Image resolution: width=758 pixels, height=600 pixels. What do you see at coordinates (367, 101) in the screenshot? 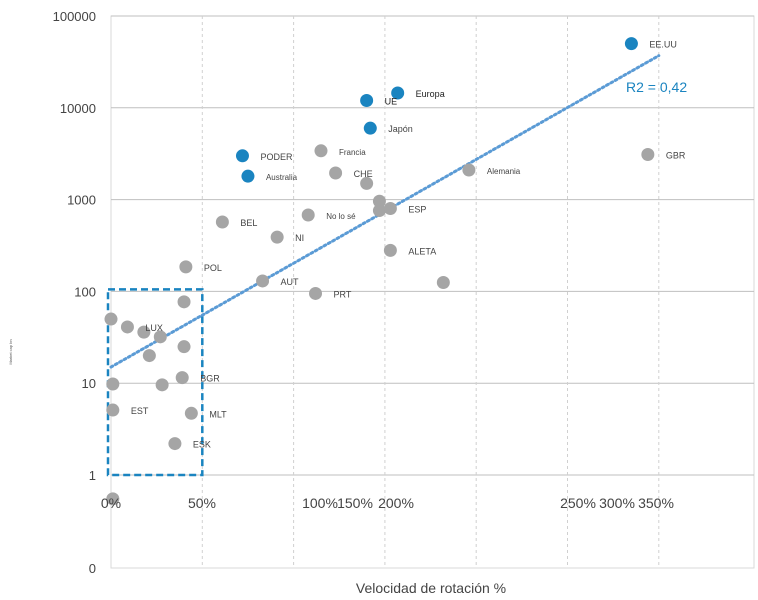
I see `data-point-ue` at bounding box center [367, 101].